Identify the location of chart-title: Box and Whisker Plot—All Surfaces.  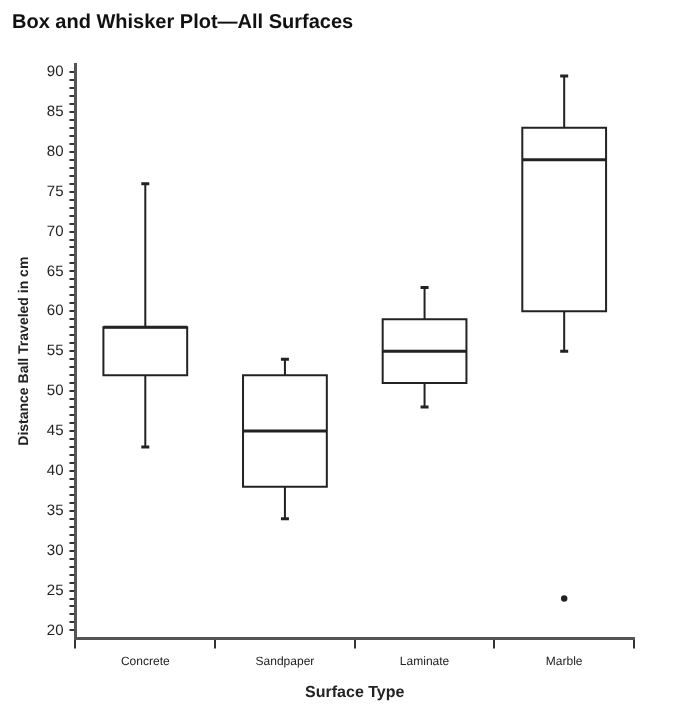
(183, 23).